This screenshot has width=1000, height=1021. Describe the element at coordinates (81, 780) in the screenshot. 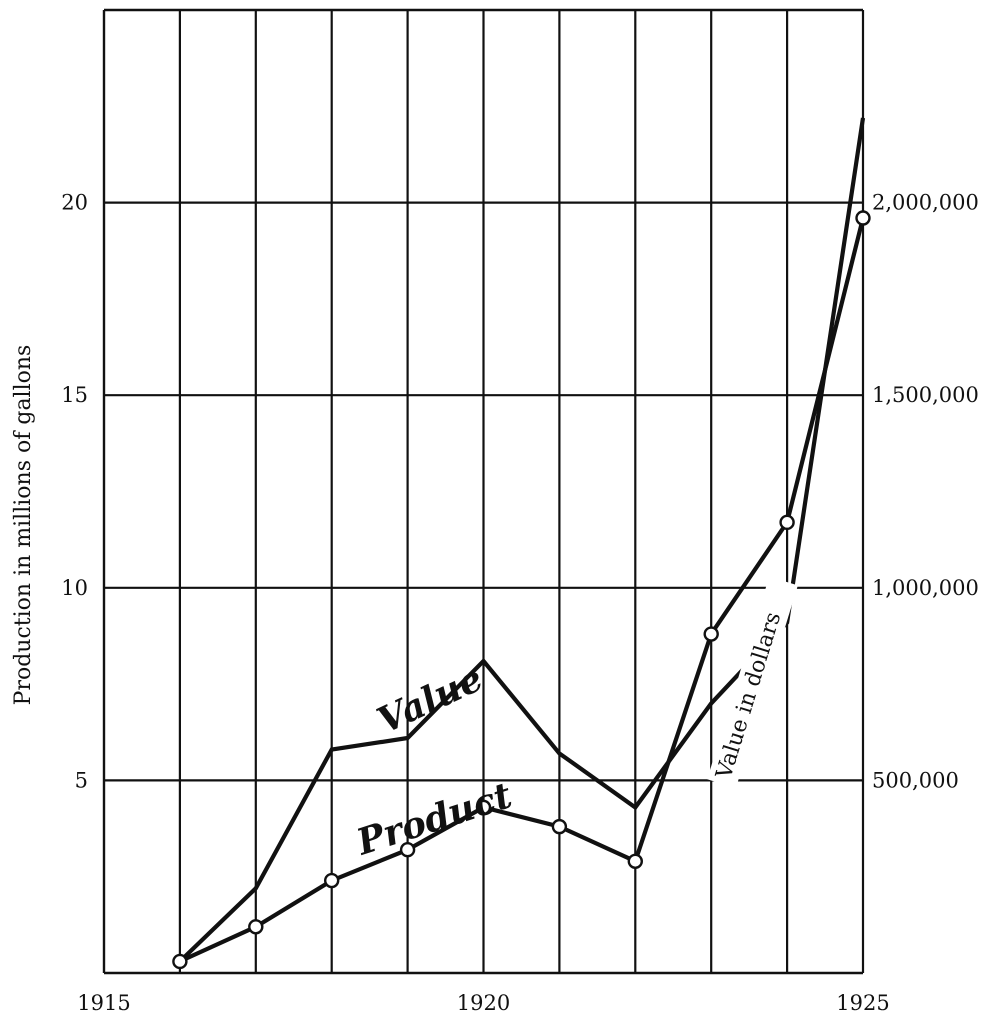

I see `y-tick-label-left: 5` at that location.